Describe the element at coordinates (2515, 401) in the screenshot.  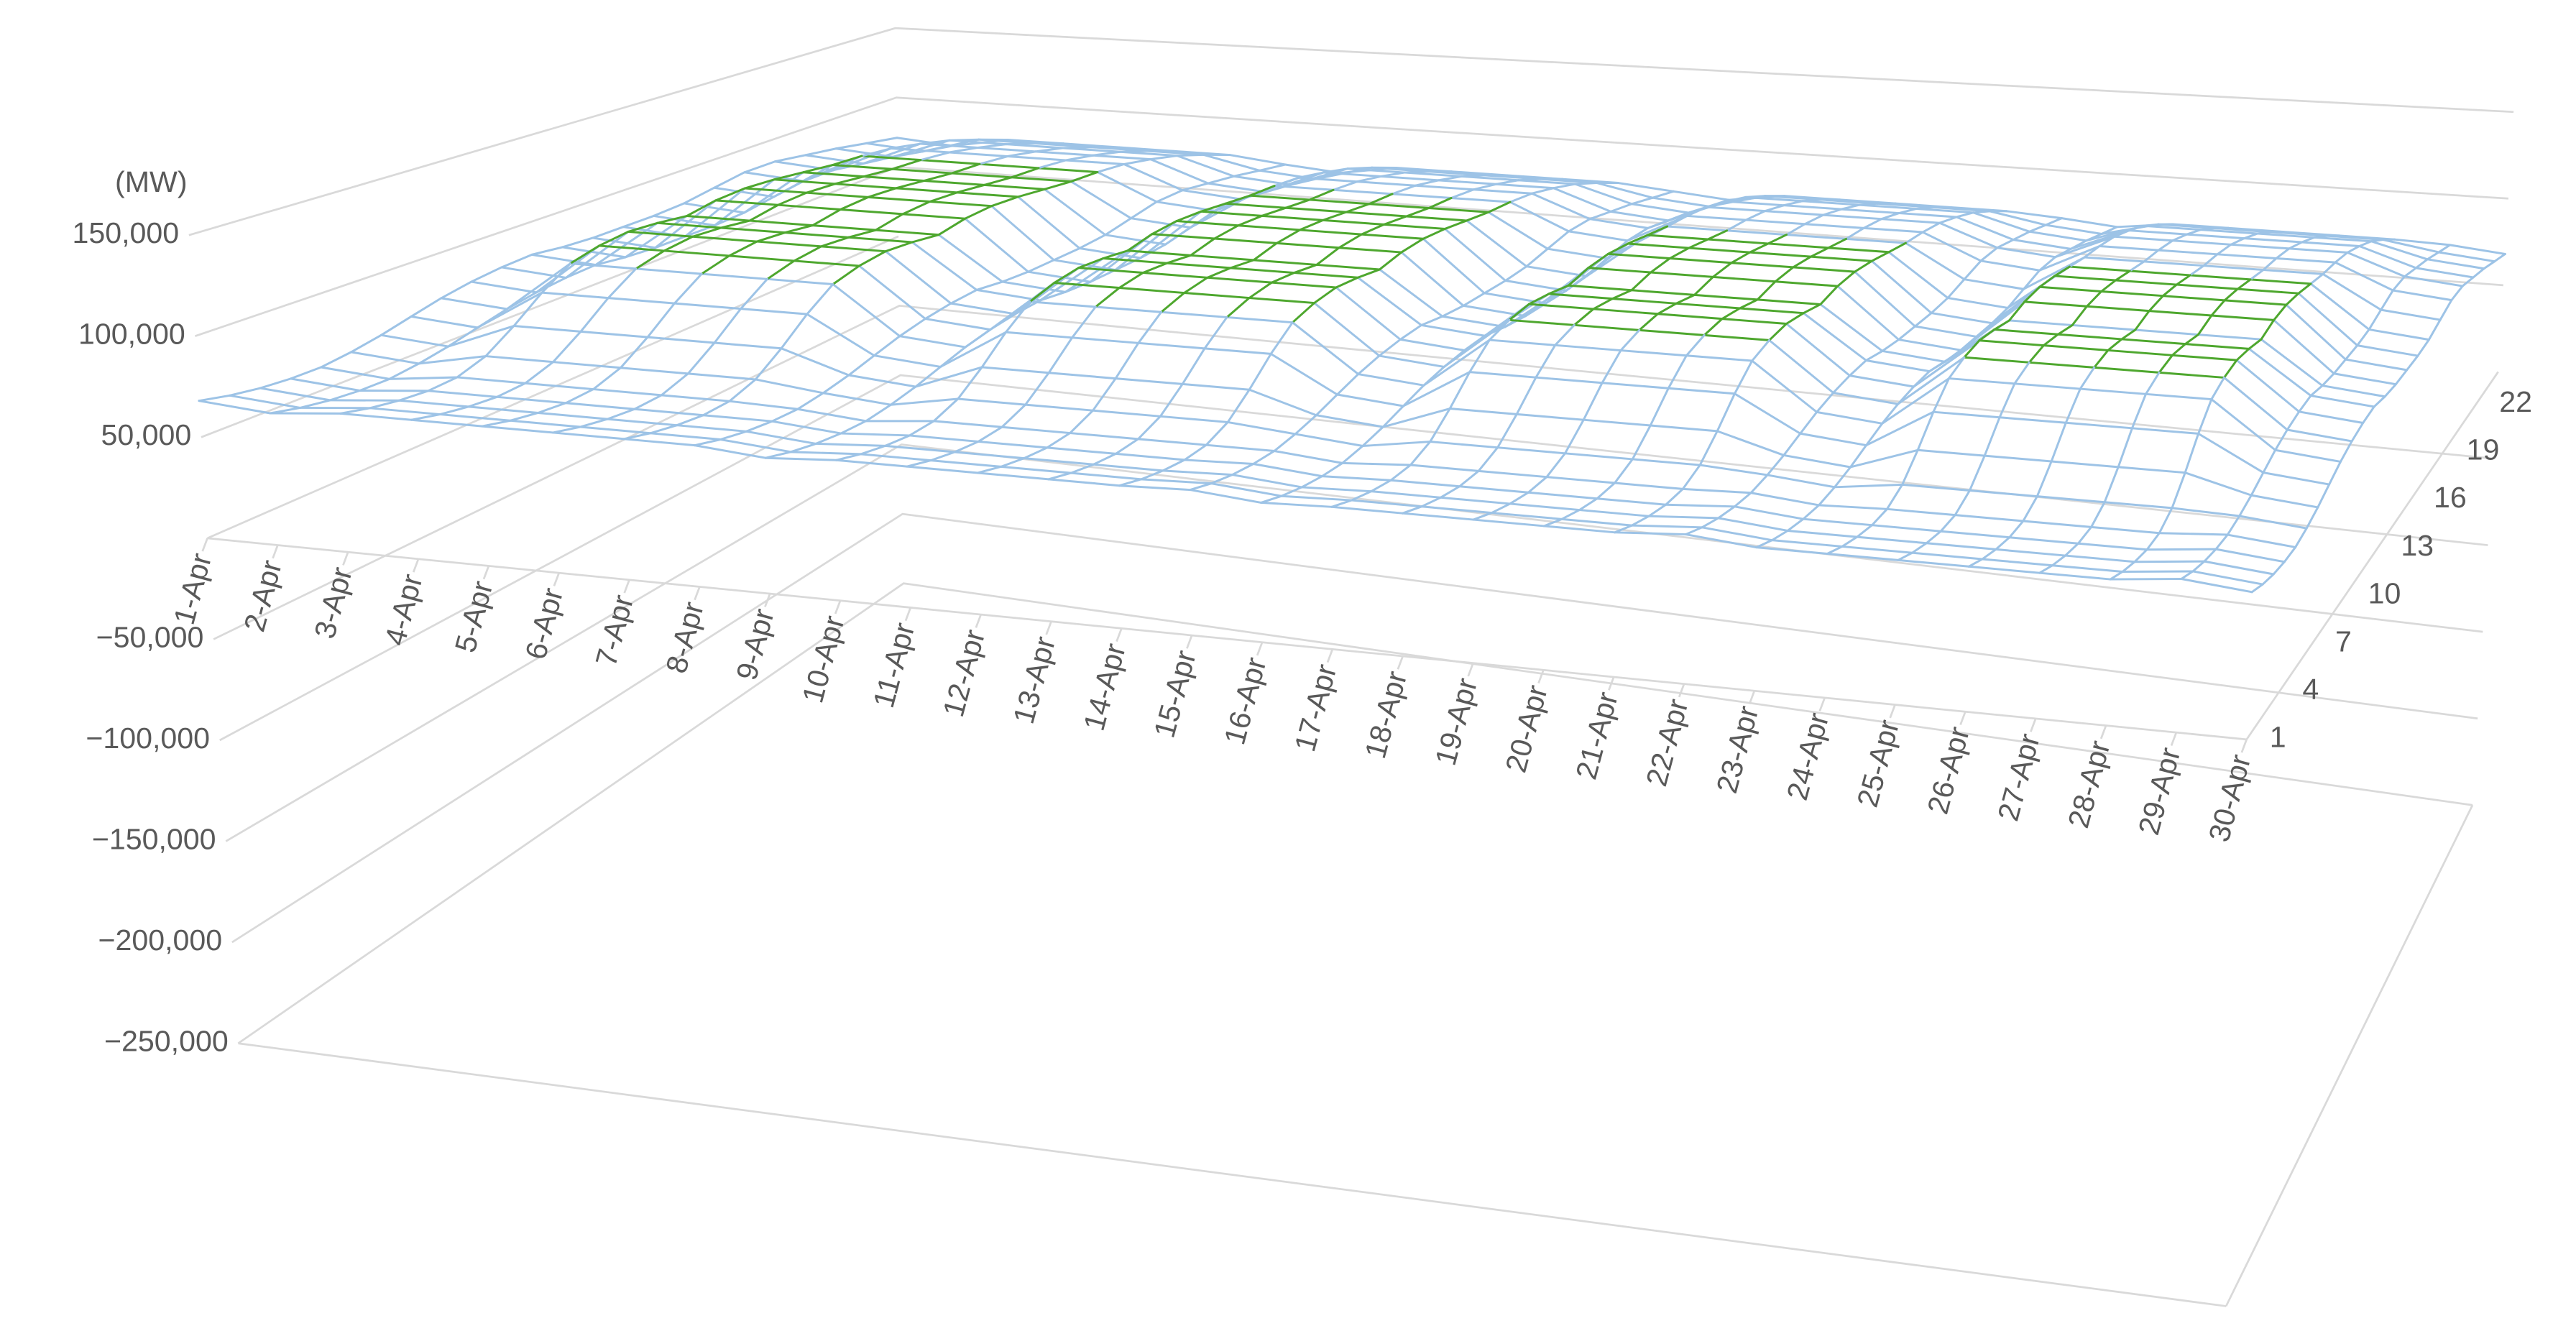
I see `depth-tick-label: 22` at that location.